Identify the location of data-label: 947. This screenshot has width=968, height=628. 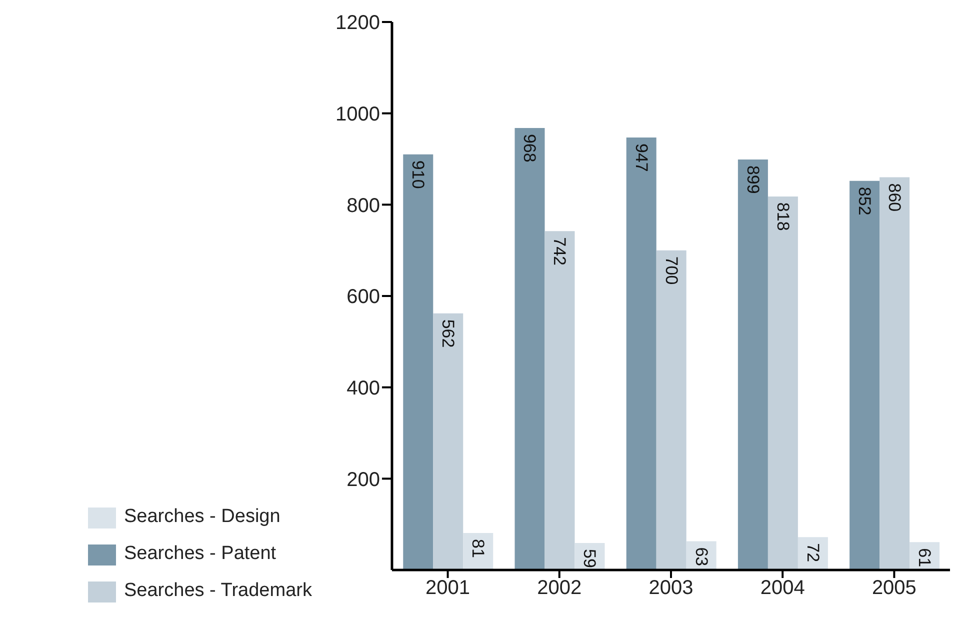
(641, 158).